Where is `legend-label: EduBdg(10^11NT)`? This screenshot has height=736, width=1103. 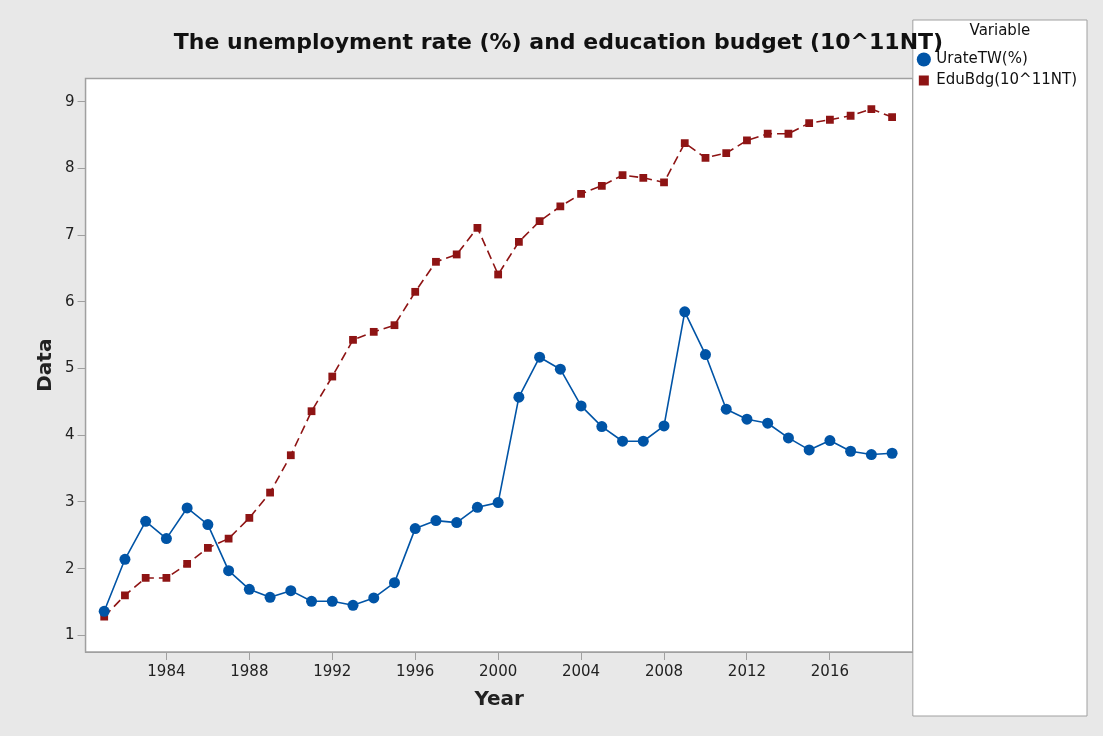
legend-label: EduBdg(10^11NT) is located at coordinates (1006, 79).